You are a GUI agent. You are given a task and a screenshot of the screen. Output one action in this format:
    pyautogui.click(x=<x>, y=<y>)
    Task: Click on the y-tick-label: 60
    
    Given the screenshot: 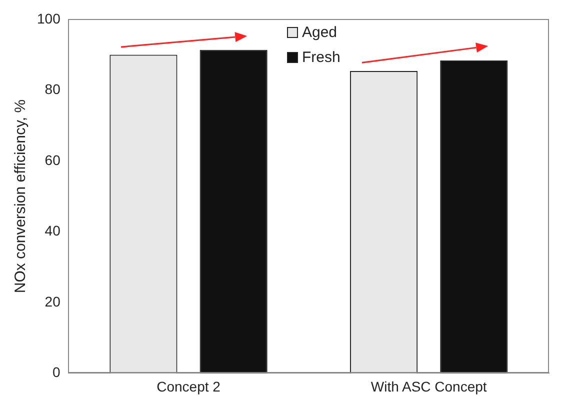 What is the action you would take?
    pyautogui.click(x=52, y=160)
    